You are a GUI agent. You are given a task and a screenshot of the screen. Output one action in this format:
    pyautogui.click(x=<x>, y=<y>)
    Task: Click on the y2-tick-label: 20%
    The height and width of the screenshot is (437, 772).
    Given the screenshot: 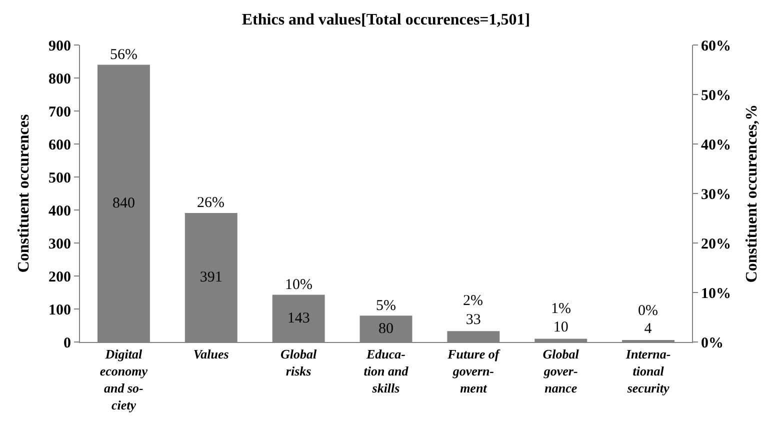 What is the action you would take?
    pyautogui.click(x=716, y=244)
    